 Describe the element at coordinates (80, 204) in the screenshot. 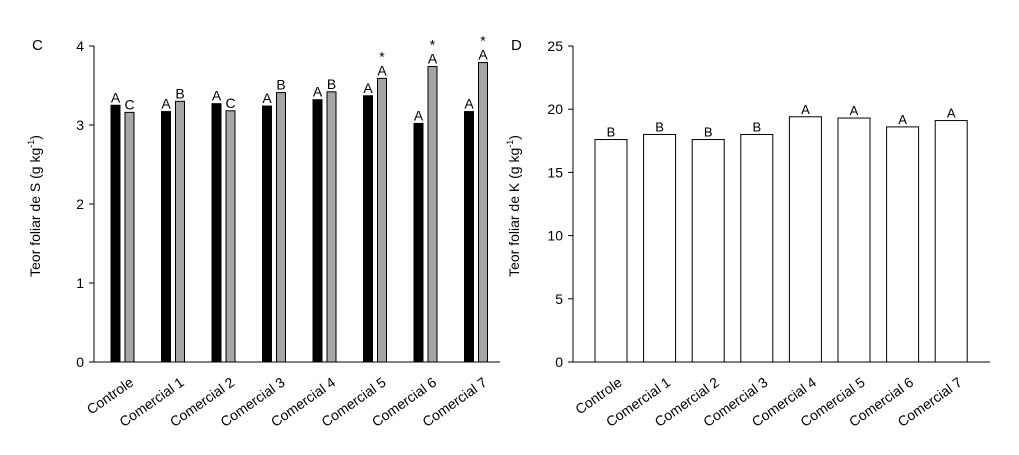

I see `y-tick-label: 2` at that location.